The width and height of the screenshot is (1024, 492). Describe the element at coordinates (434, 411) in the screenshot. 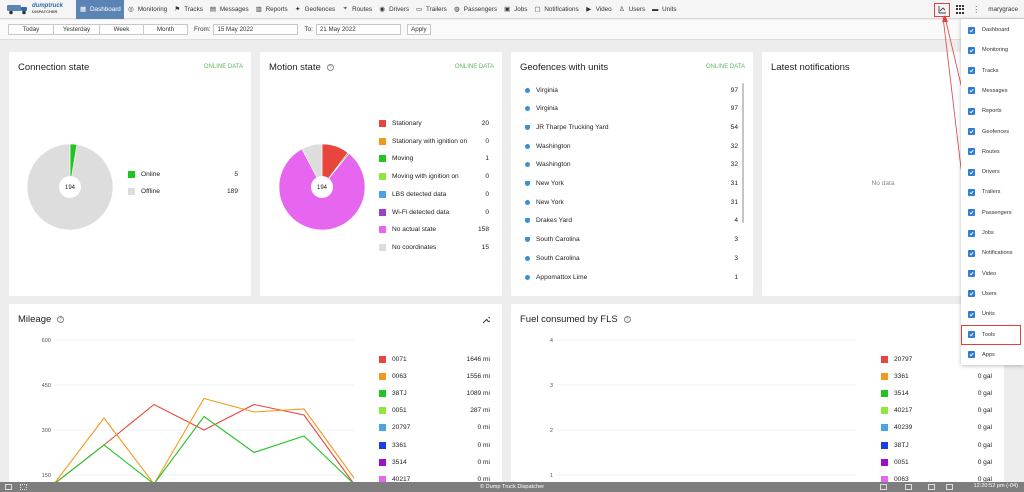

I see `legend-item-0051: 0051 287 mi` at that location.